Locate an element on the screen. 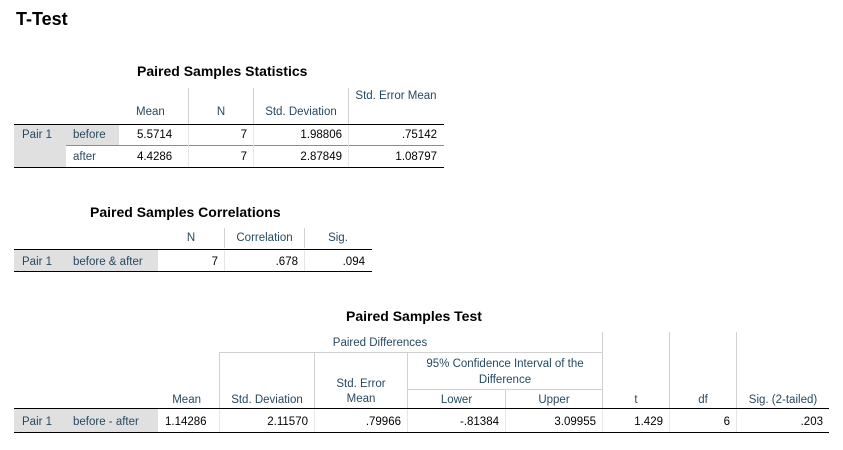 The height and width of the screenshot is (450, 843). cell-std-deviation: 2.87849 is located at coordinates (321, 157).